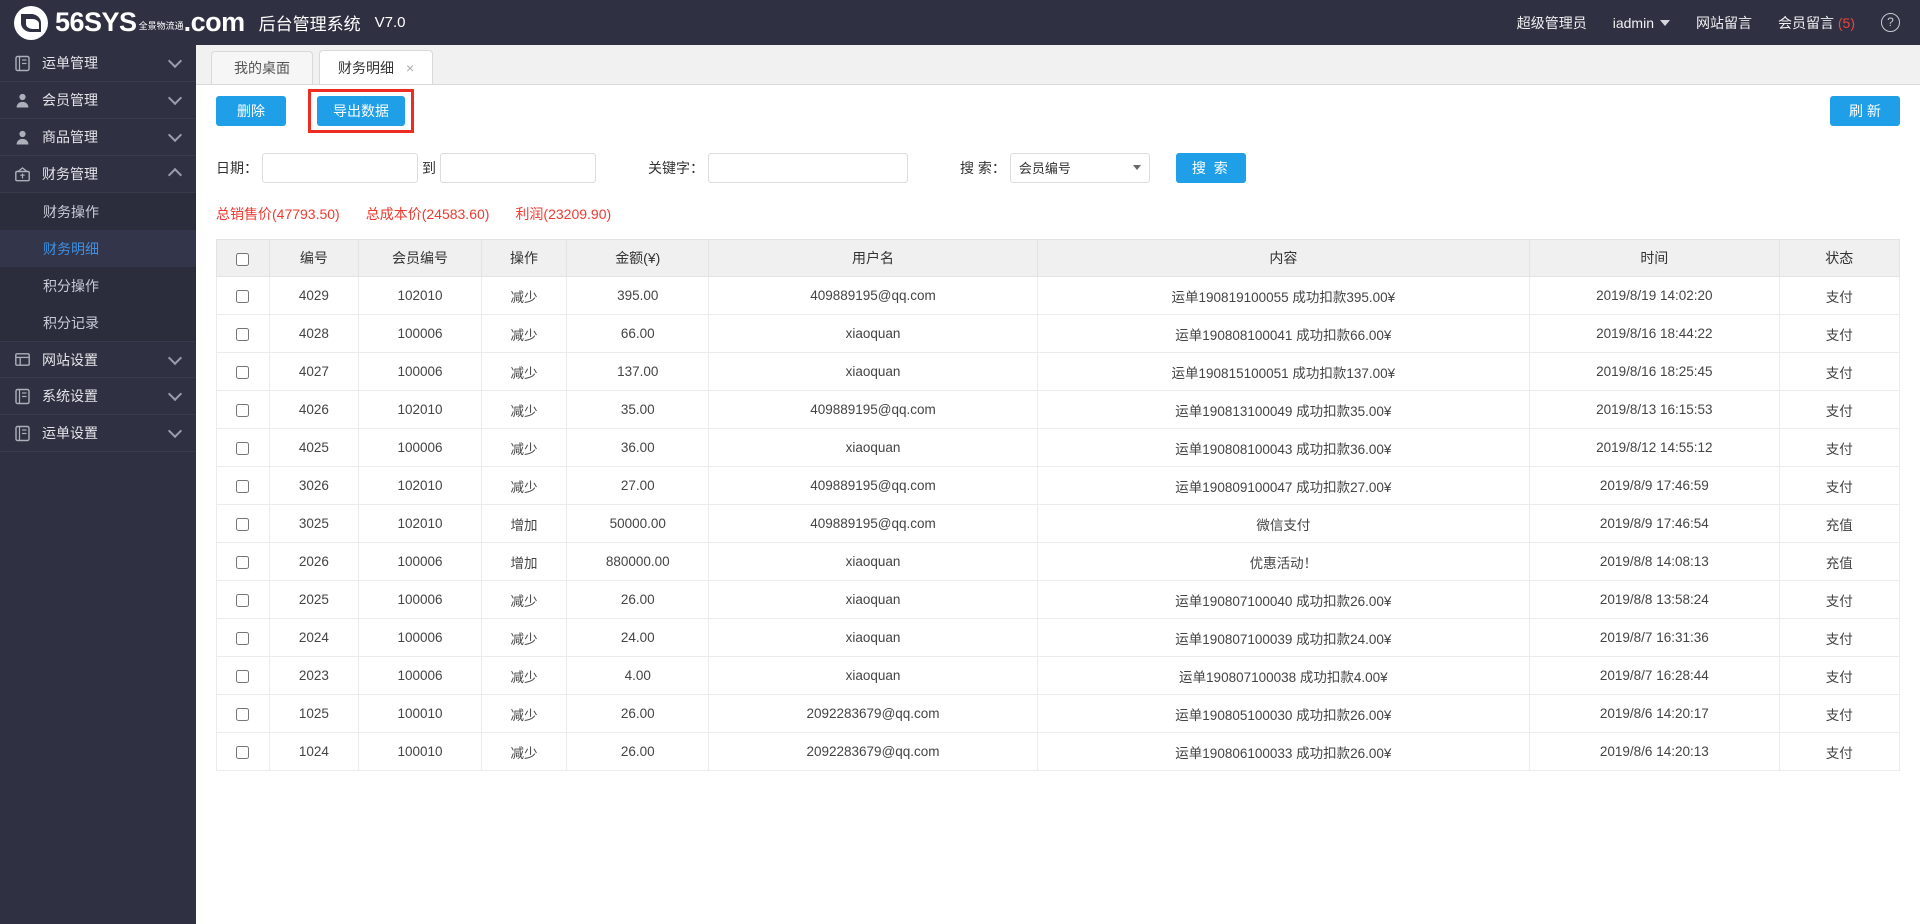 Image resolution: width=1920 pixels, height=924 pixels. Describe the element at coordinates (1865, 111) in the screenshot. I see `refresh-button: 刷 新` at that location.